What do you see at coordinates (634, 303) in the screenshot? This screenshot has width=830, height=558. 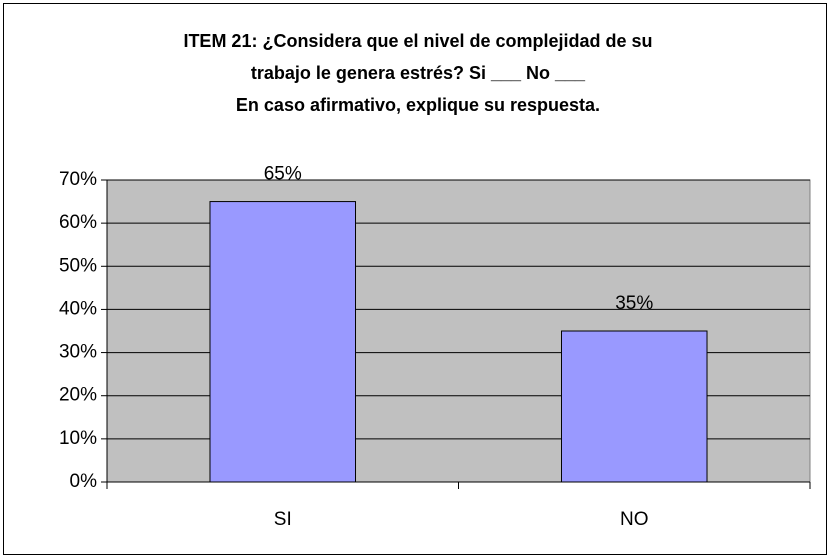 I see `data-label: 35%` at bounding box center [634, 303].